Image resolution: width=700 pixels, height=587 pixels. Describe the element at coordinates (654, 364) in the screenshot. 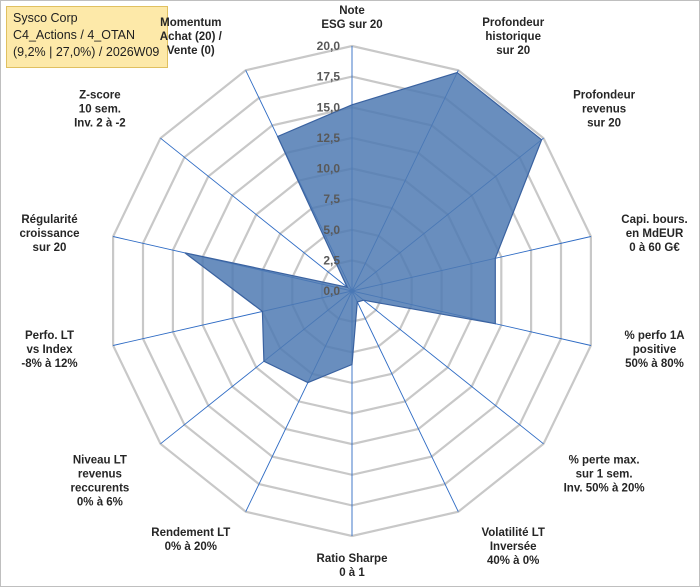

I see `axis-label-4-line-2: 50% à 80%` at that location.